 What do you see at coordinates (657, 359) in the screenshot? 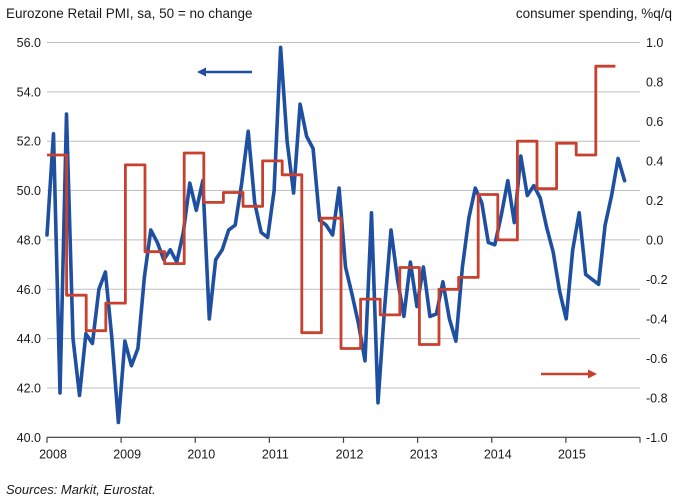
I see `right-axis-tick-label: -0.6` at bounding box center [657, 359].